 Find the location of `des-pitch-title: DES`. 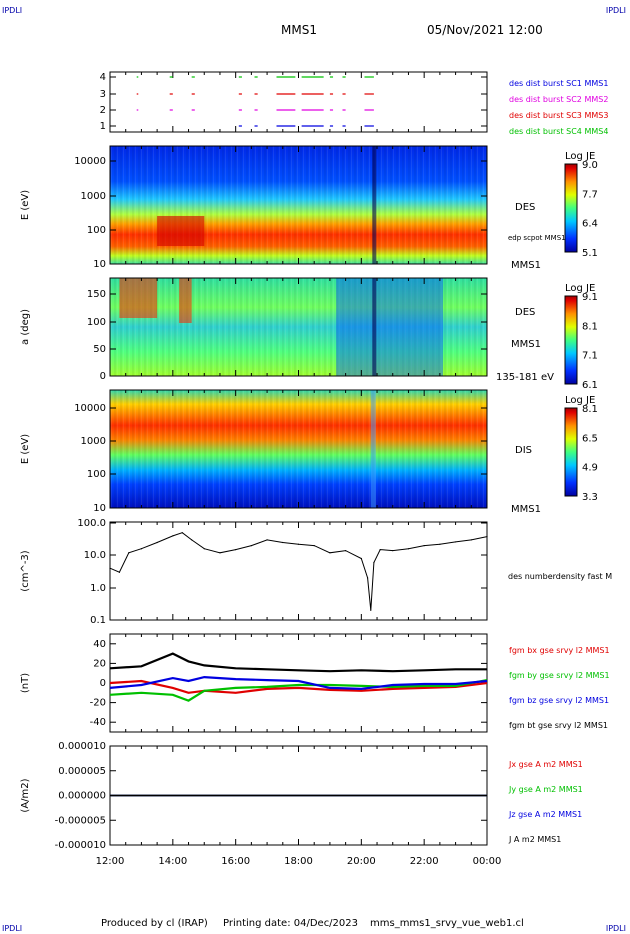

des-pitch-title: DES is located at coordinates (525, 312).